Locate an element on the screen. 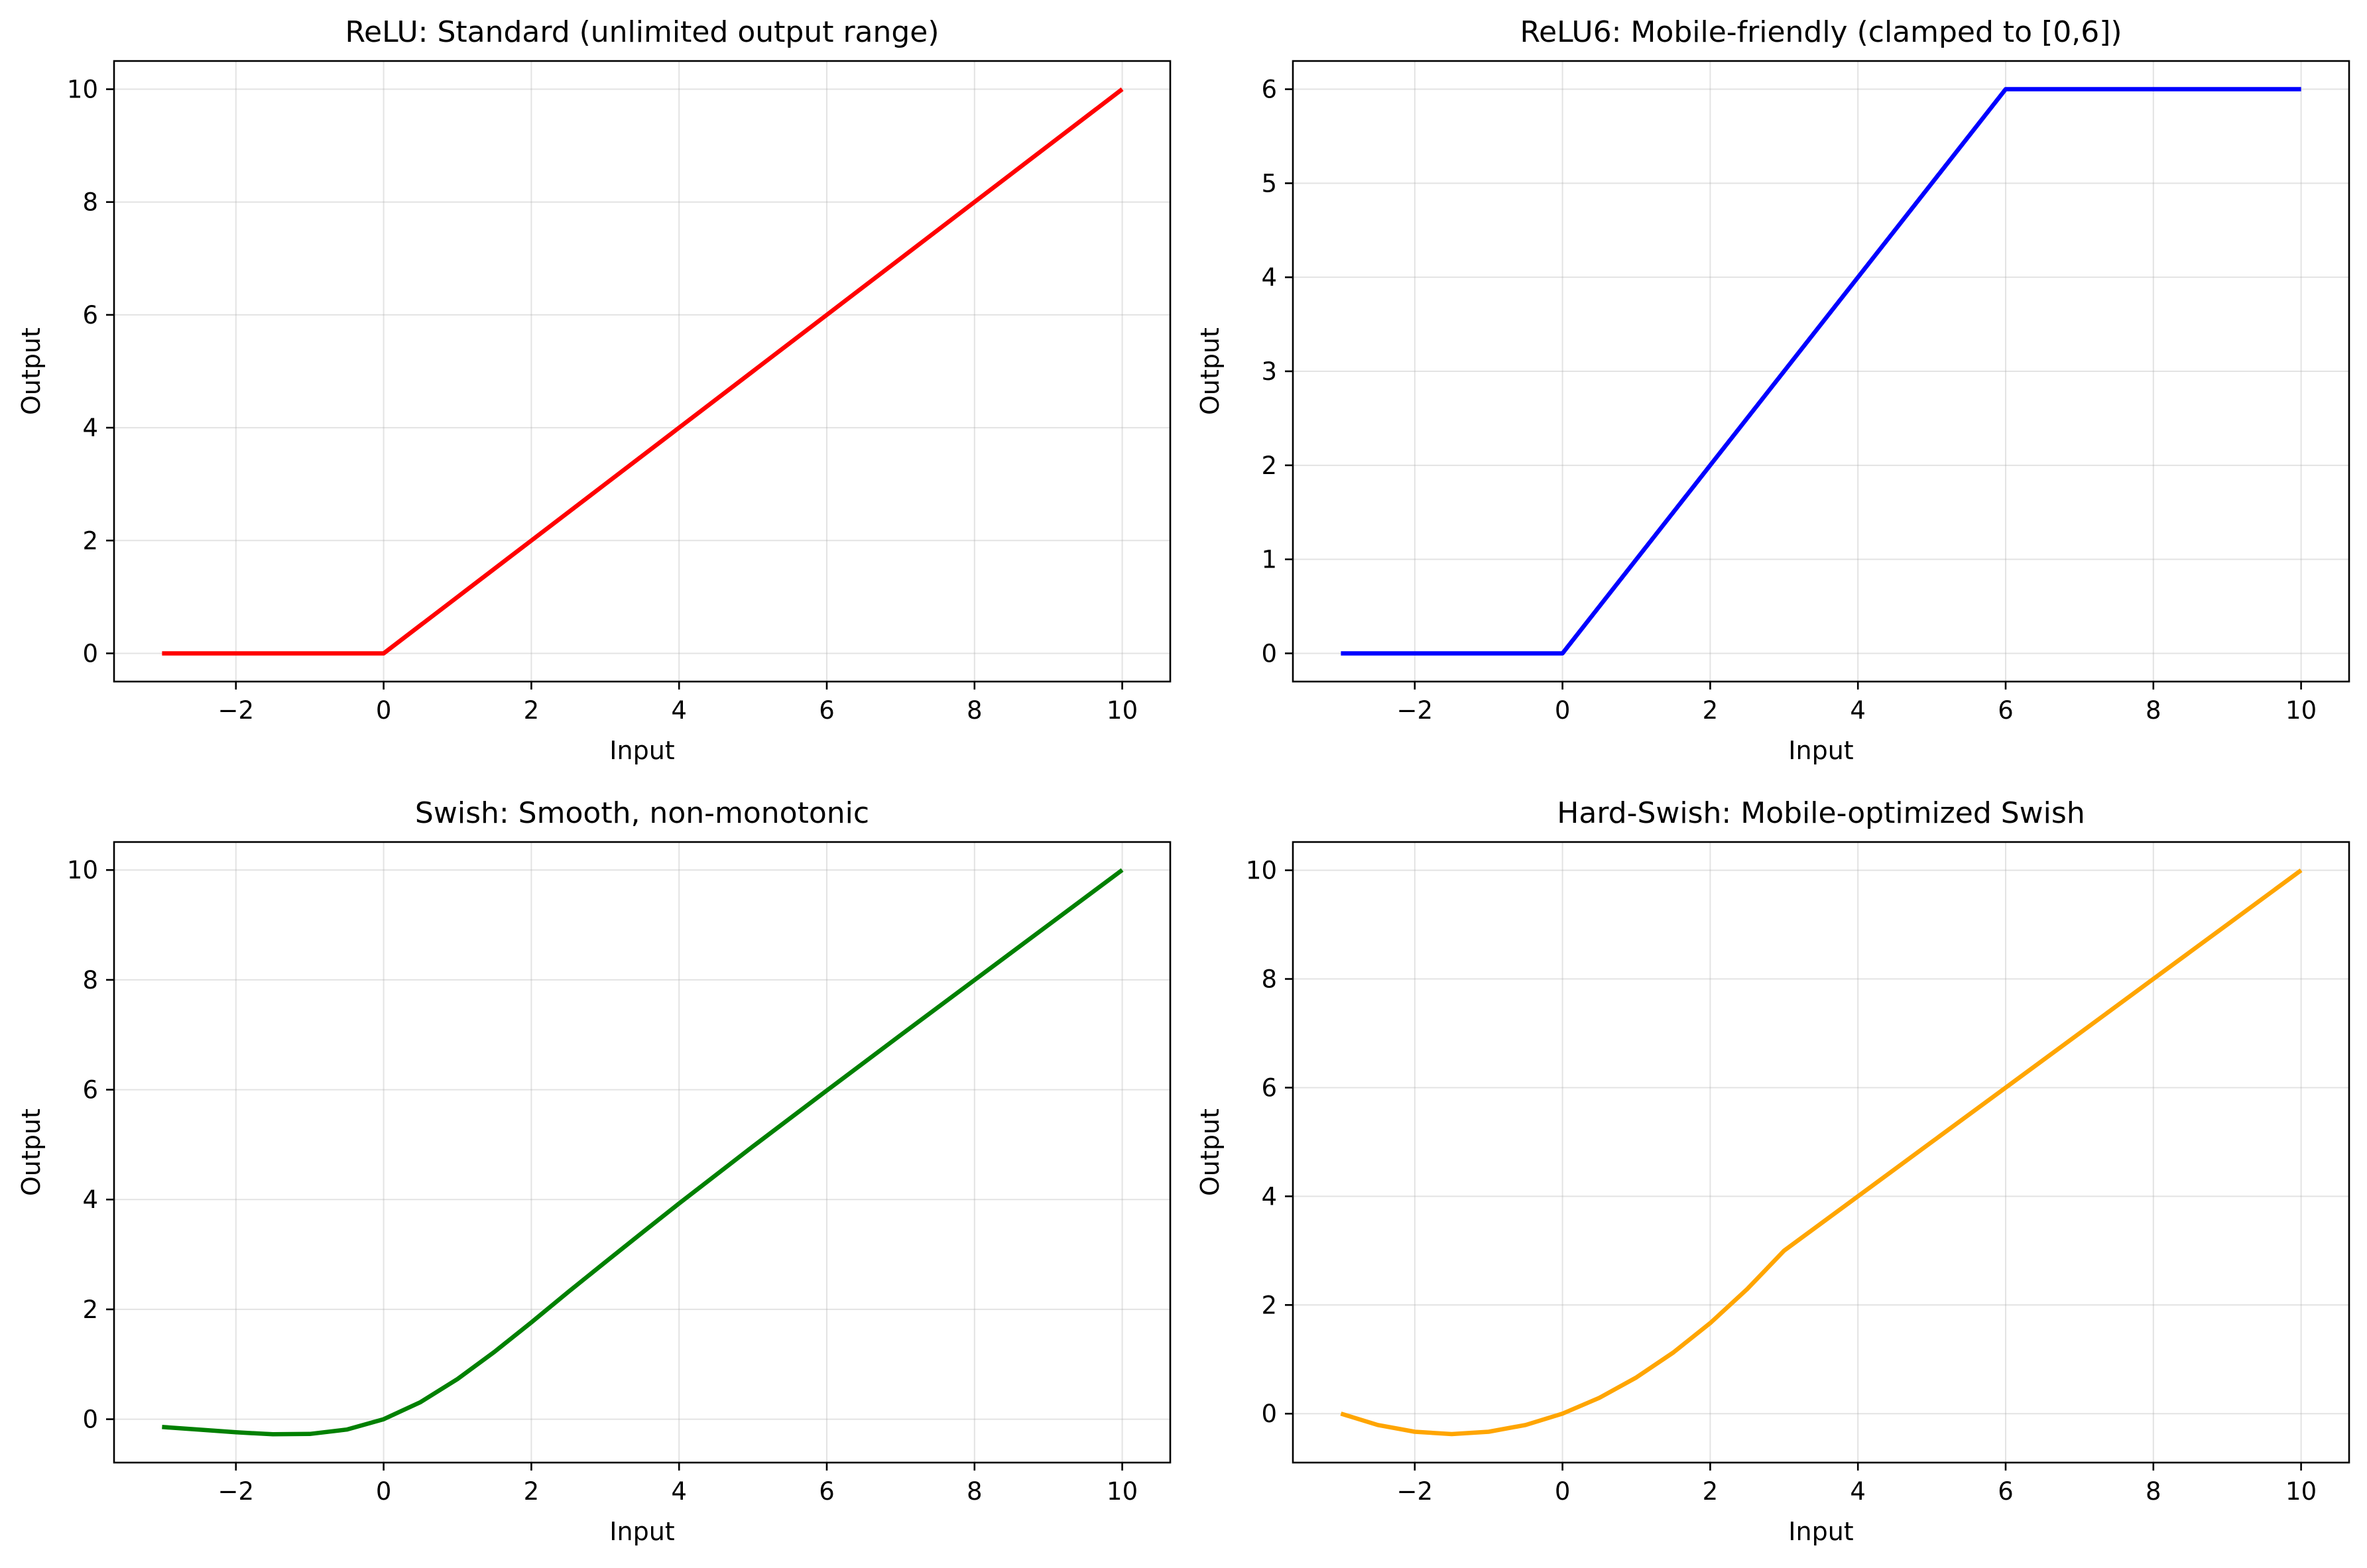 The image size is (2367, 1568). y-tick-label: 1 is located at coordinates (1269, 560).